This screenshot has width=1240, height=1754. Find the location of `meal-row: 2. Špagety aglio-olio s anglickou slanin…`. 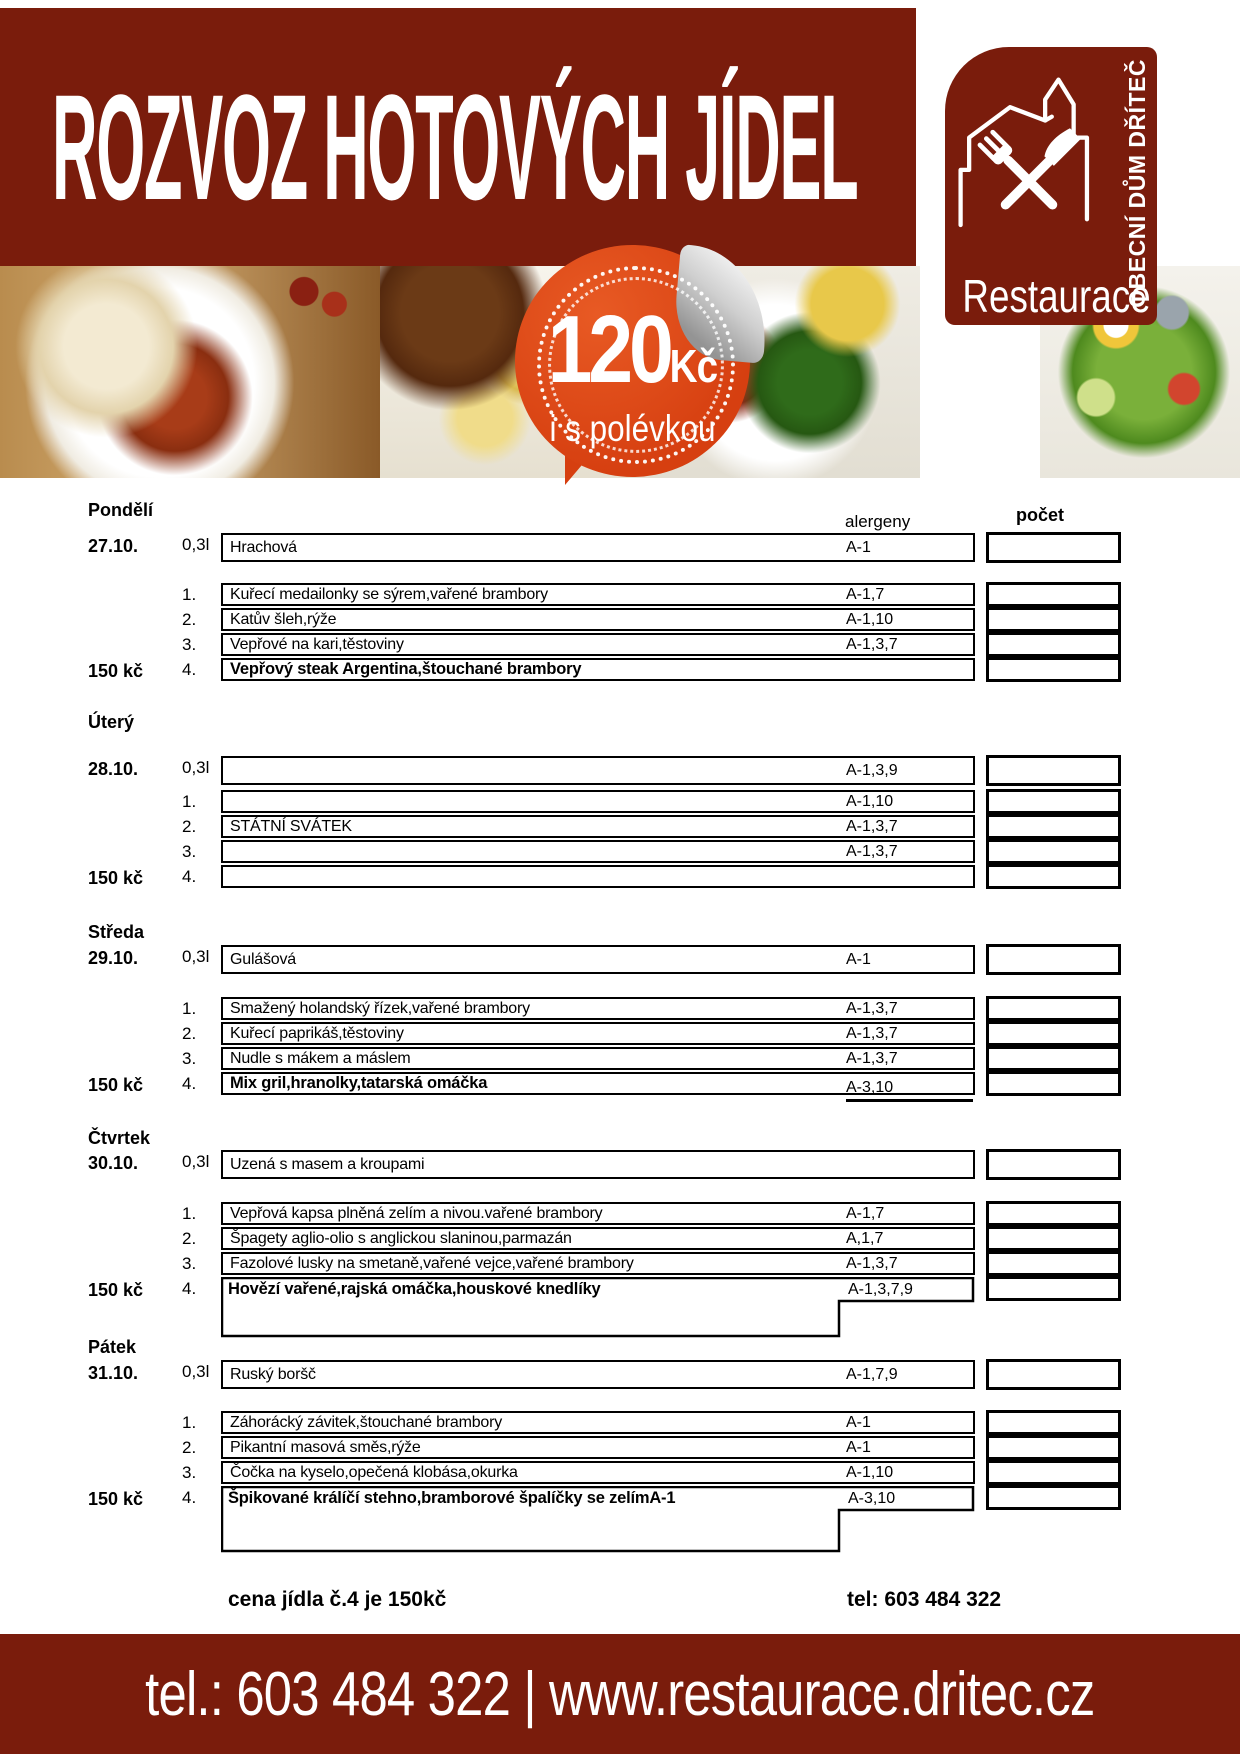

meal-row: 2. Špagety aglio-olio s anglickou slanin… is located at coordinates (620, 1238).